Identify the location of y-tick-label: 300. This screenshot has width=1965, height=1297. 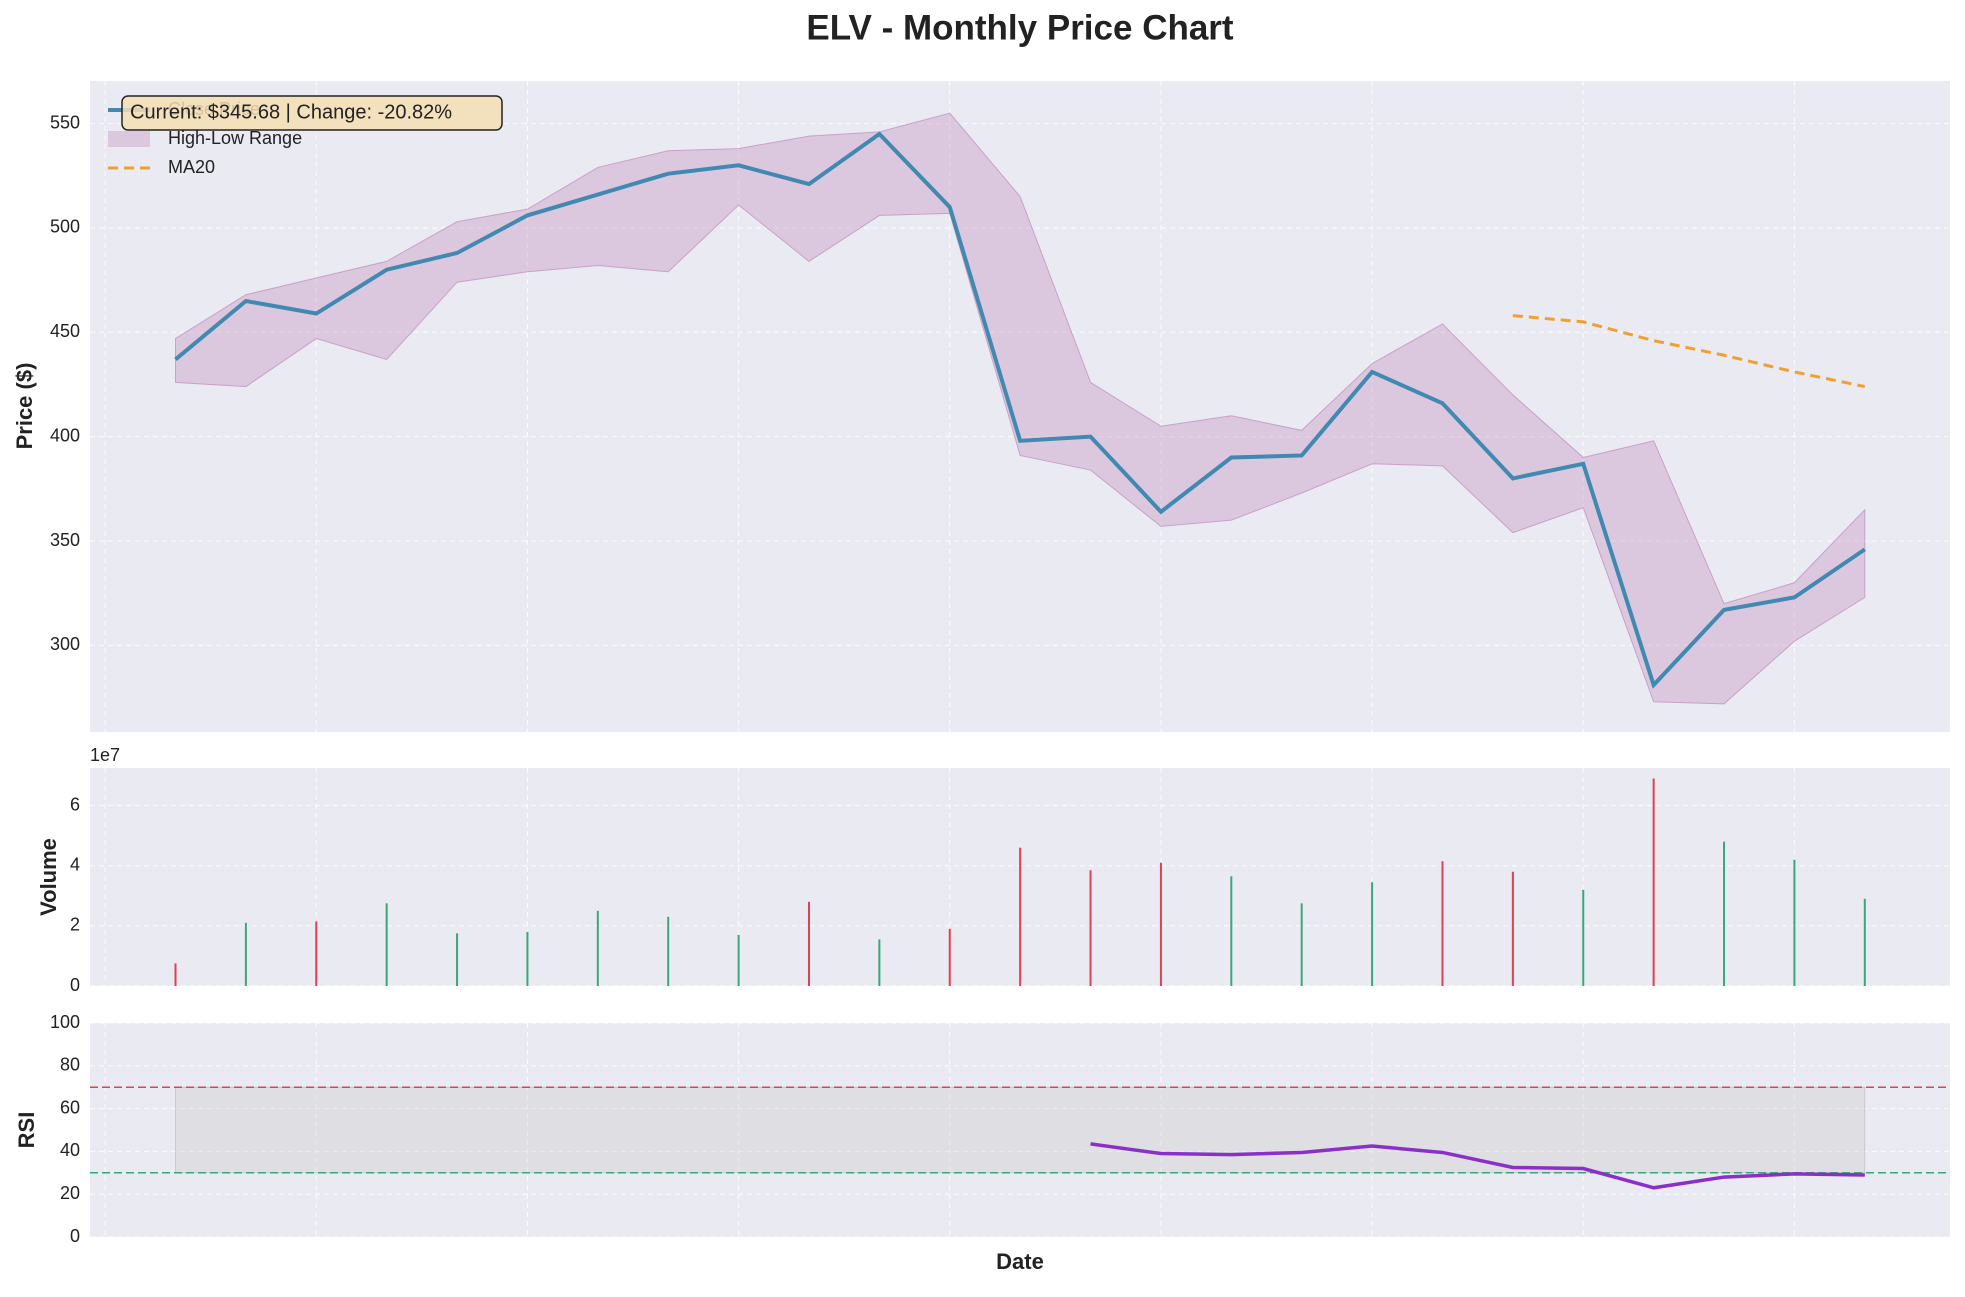
(65, 644).